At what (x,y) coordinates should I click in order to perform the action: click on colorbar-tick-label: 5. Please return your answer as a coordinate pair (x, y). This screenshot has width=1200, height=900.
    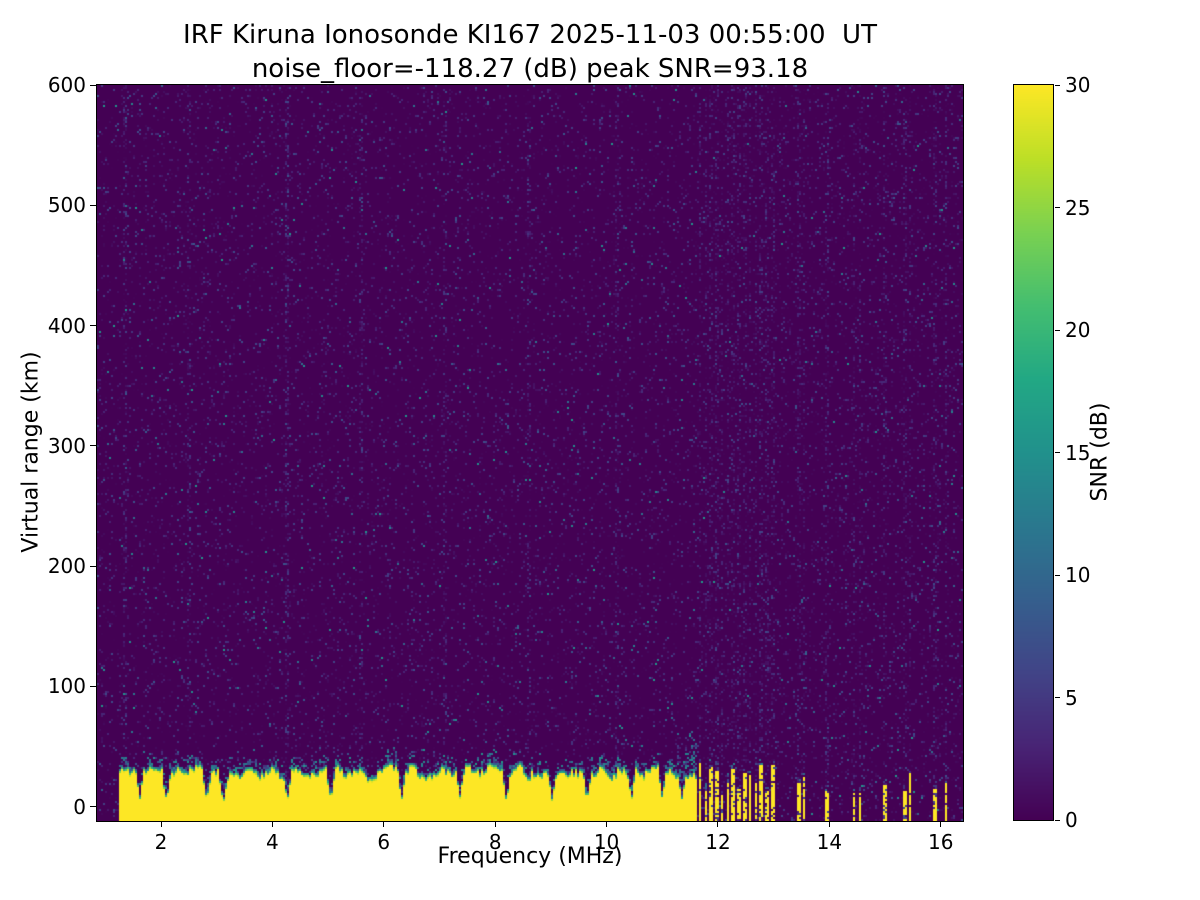
    Looking at the image, I should click on (1071, 697).